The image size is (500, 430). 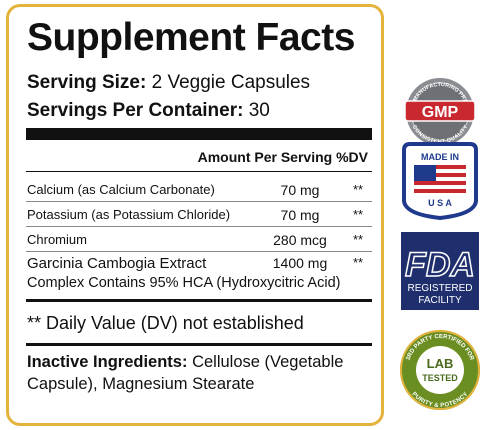 I want to click on lab-bottom-text: PURITY & POTENCY, so click(x=439, y=401).